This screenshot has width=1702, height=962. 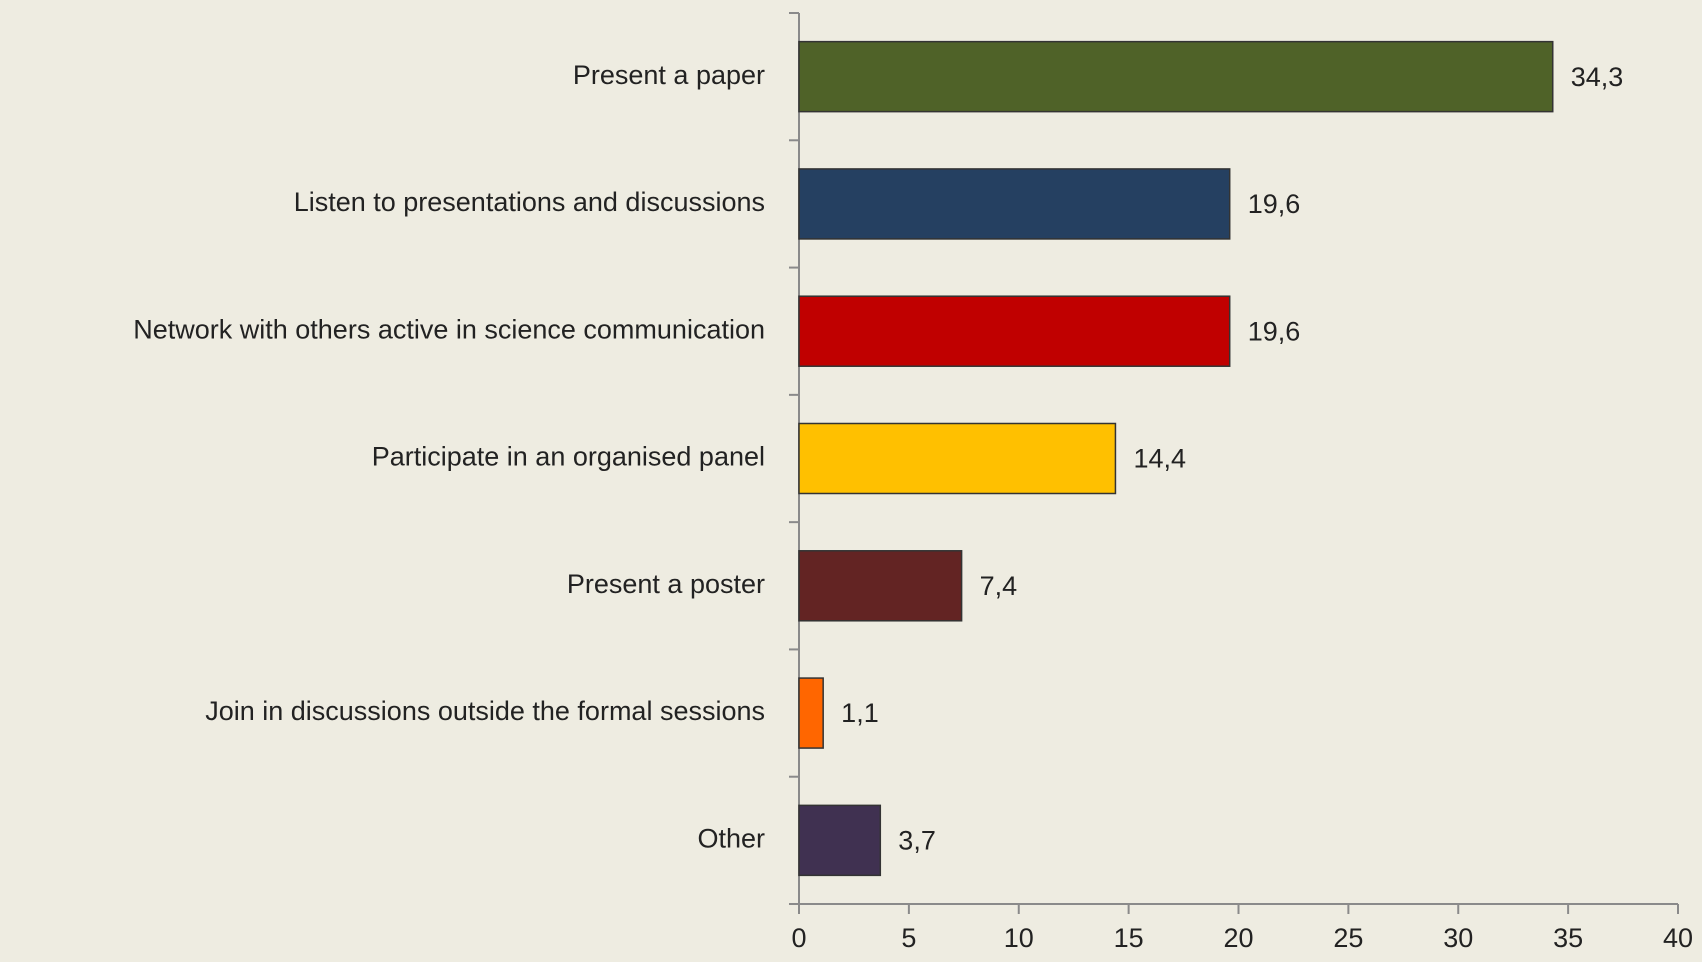 I want to click on x-tick-label: 0, so click(x=798, y=938).